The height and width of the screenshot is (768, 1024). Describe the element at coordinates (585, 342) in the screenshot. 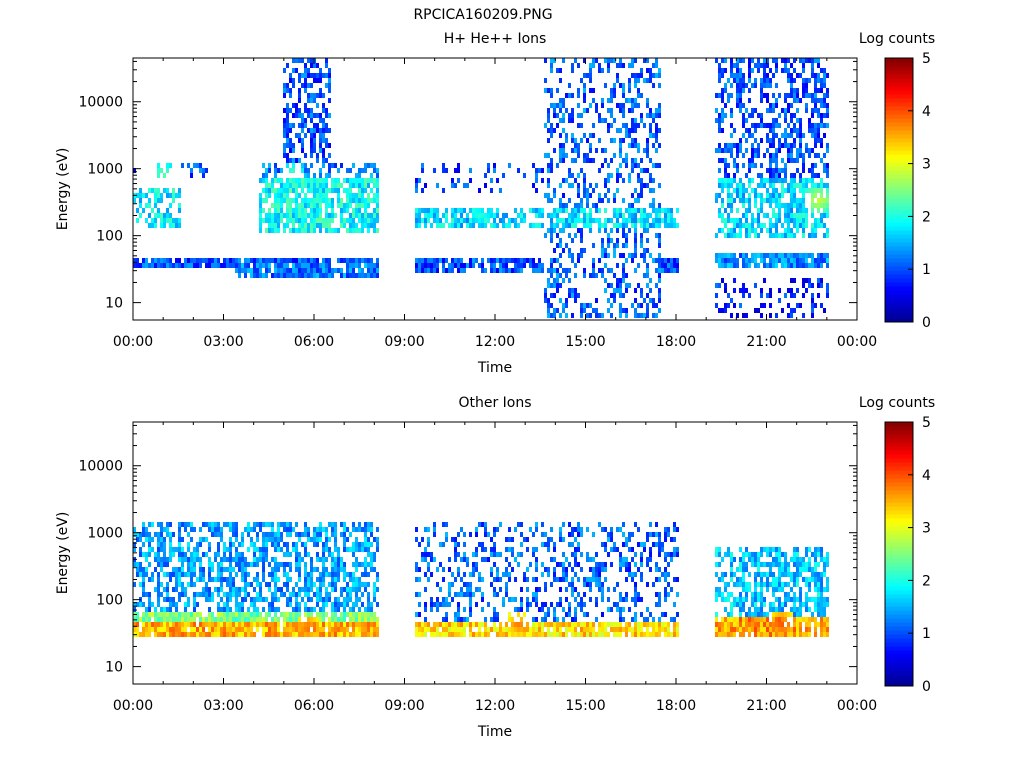

I see `x-tick-label: 15:00` at that location.